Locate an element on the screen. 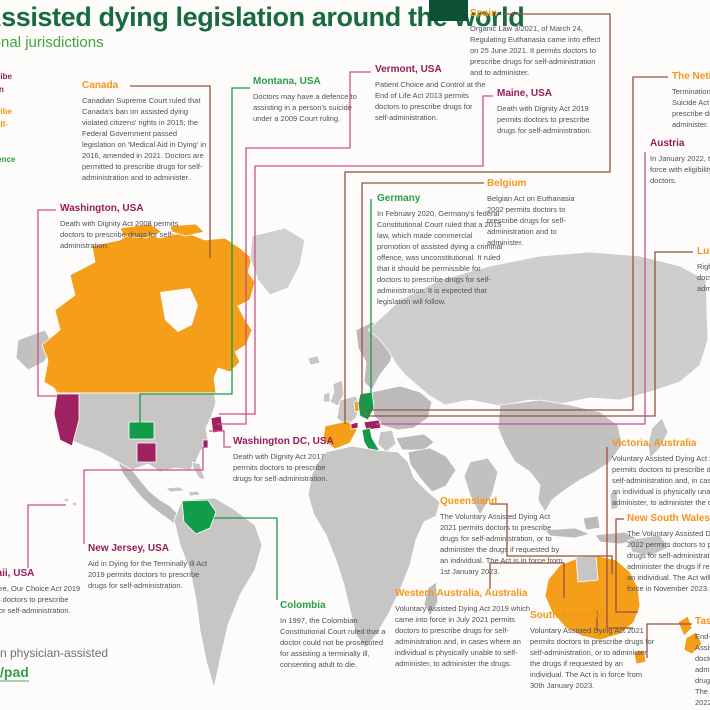 The width and height of the screenshot is (710, 710). region-greenland is located at coordinates (277, 261).